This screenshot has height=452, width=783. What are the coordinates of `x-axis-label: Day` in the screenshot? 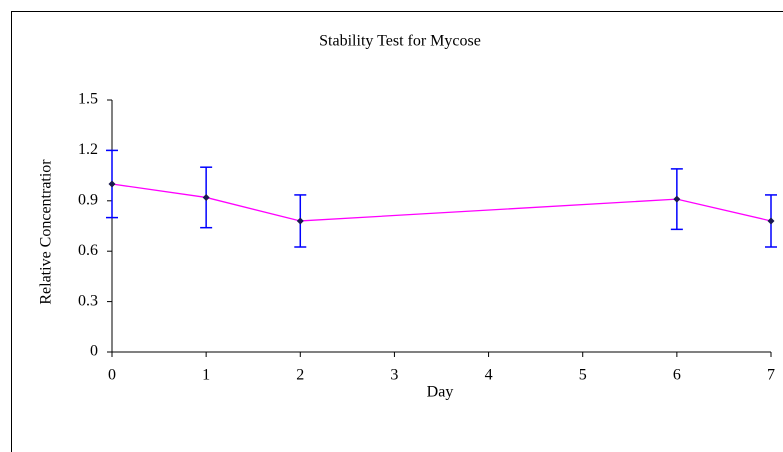 It's located at (440, 392).